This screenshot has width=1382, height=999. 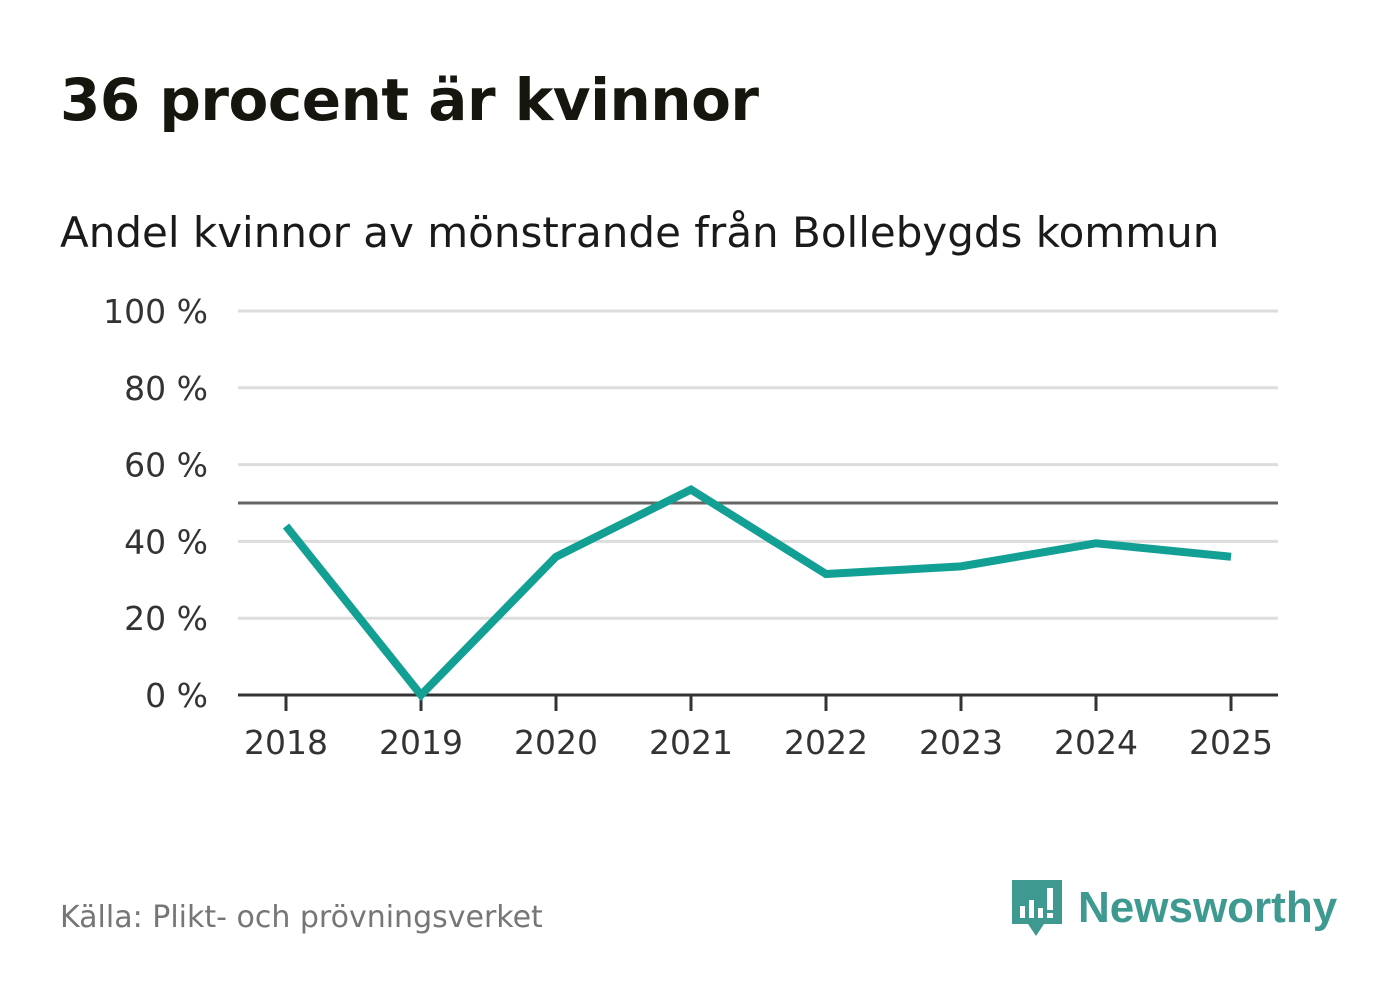 I want to click on x-tick-label: 2020, so click(x=556, y=742).